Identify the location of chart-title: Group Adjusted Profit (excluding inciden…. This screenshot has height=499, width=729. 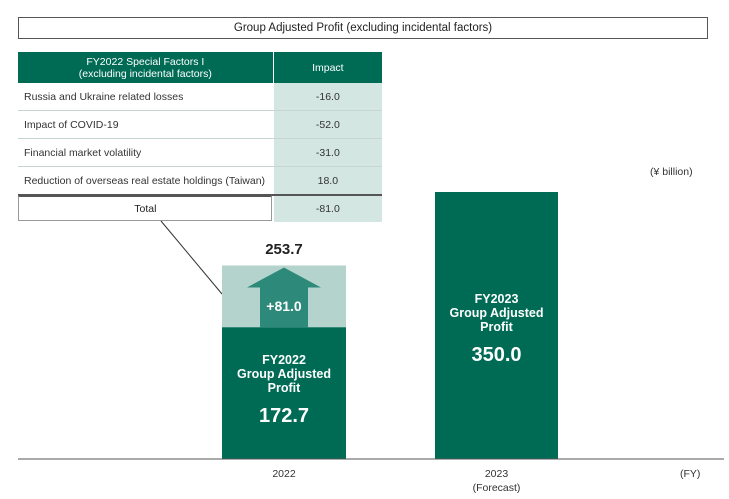
(363, 28).